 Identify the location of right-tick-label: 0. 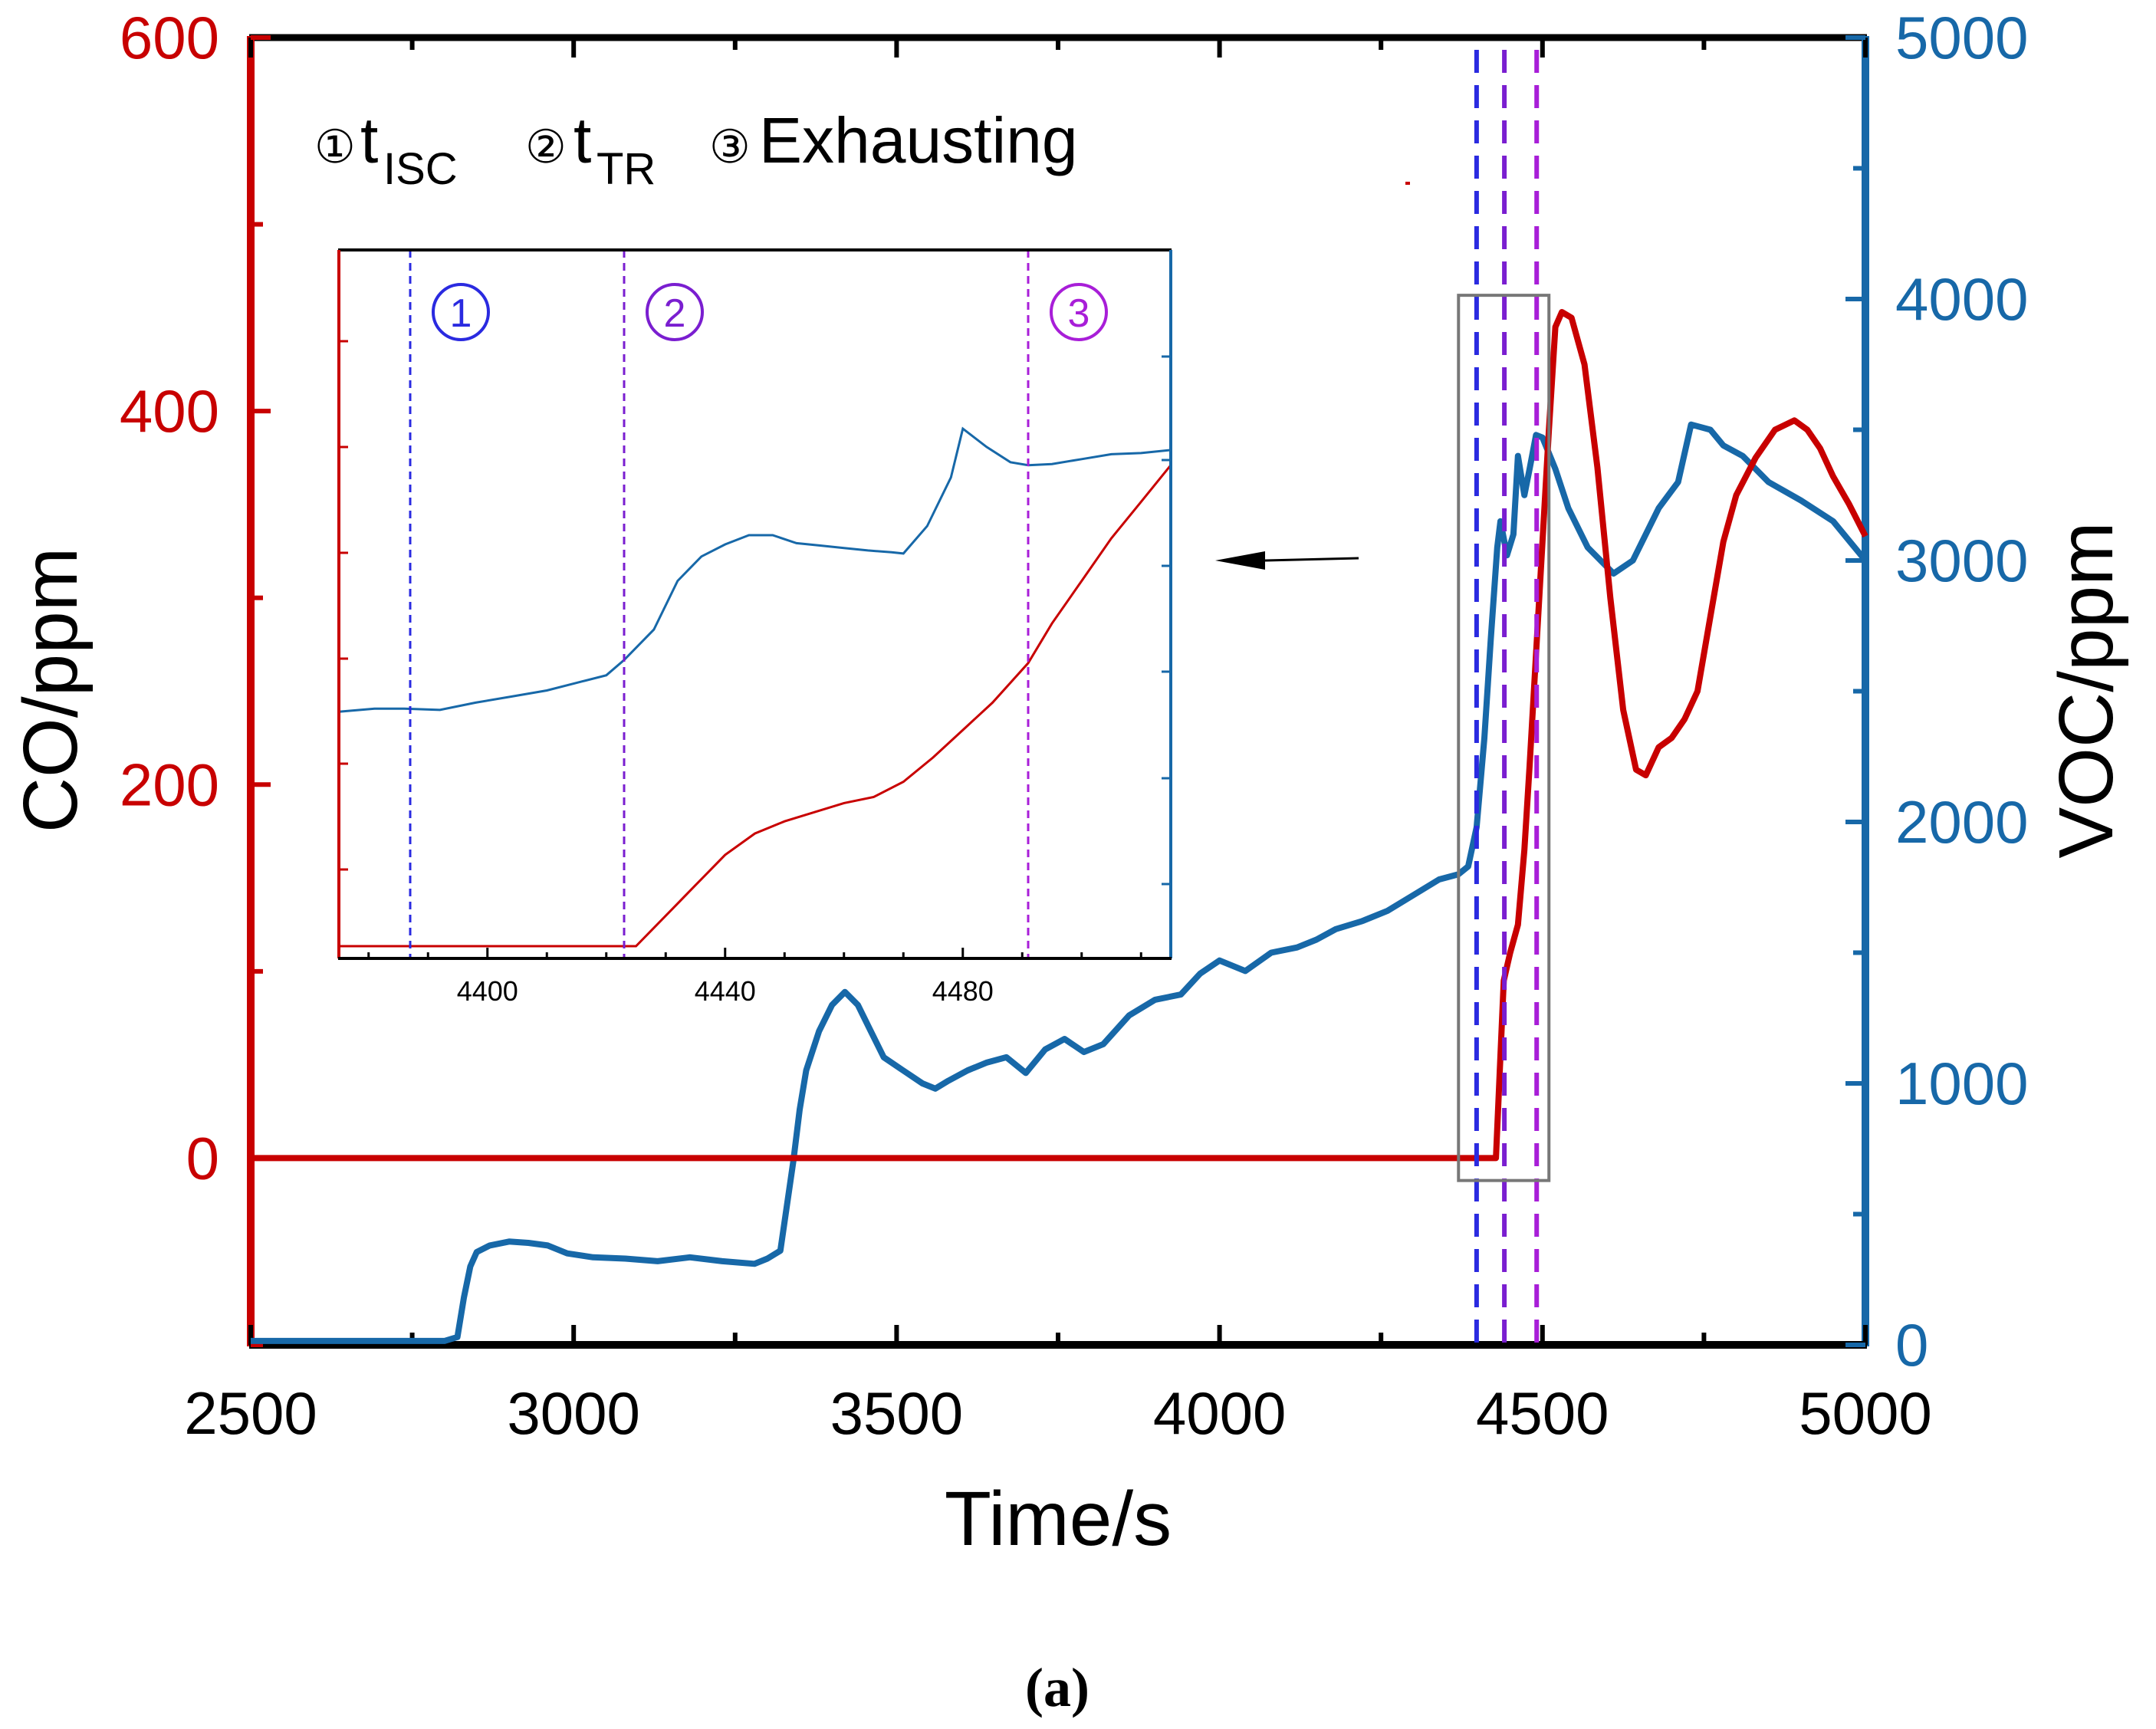
(1912, 1345).